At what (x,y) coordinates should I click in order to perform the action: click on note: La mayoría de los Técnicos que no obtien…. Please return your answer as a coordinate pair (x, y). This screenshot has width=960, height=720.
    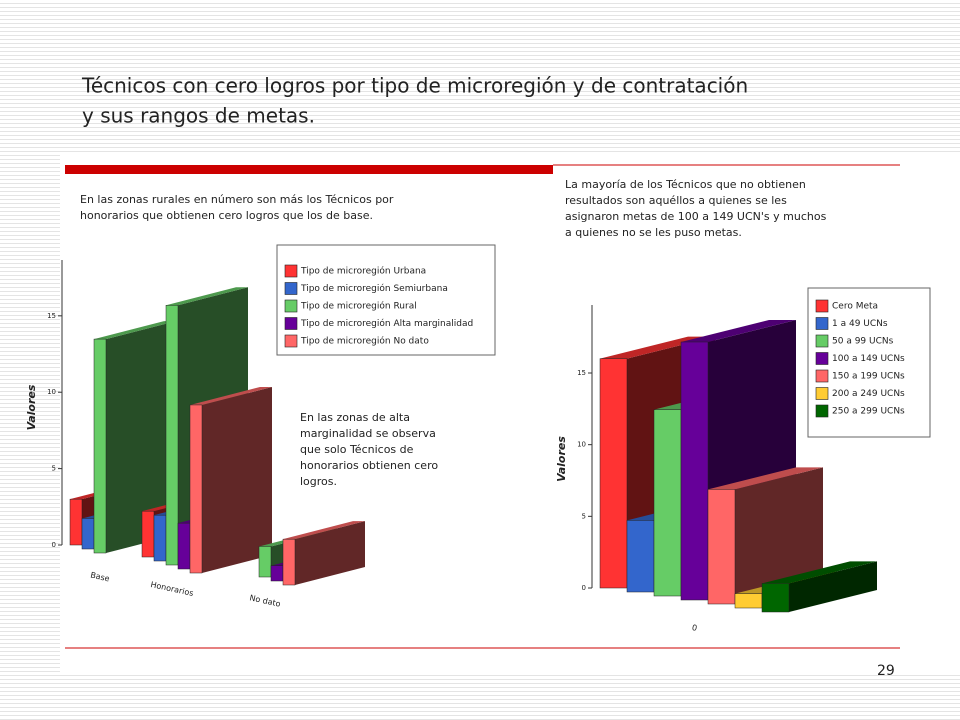
    Looking at the image, I should click on (685, 184).